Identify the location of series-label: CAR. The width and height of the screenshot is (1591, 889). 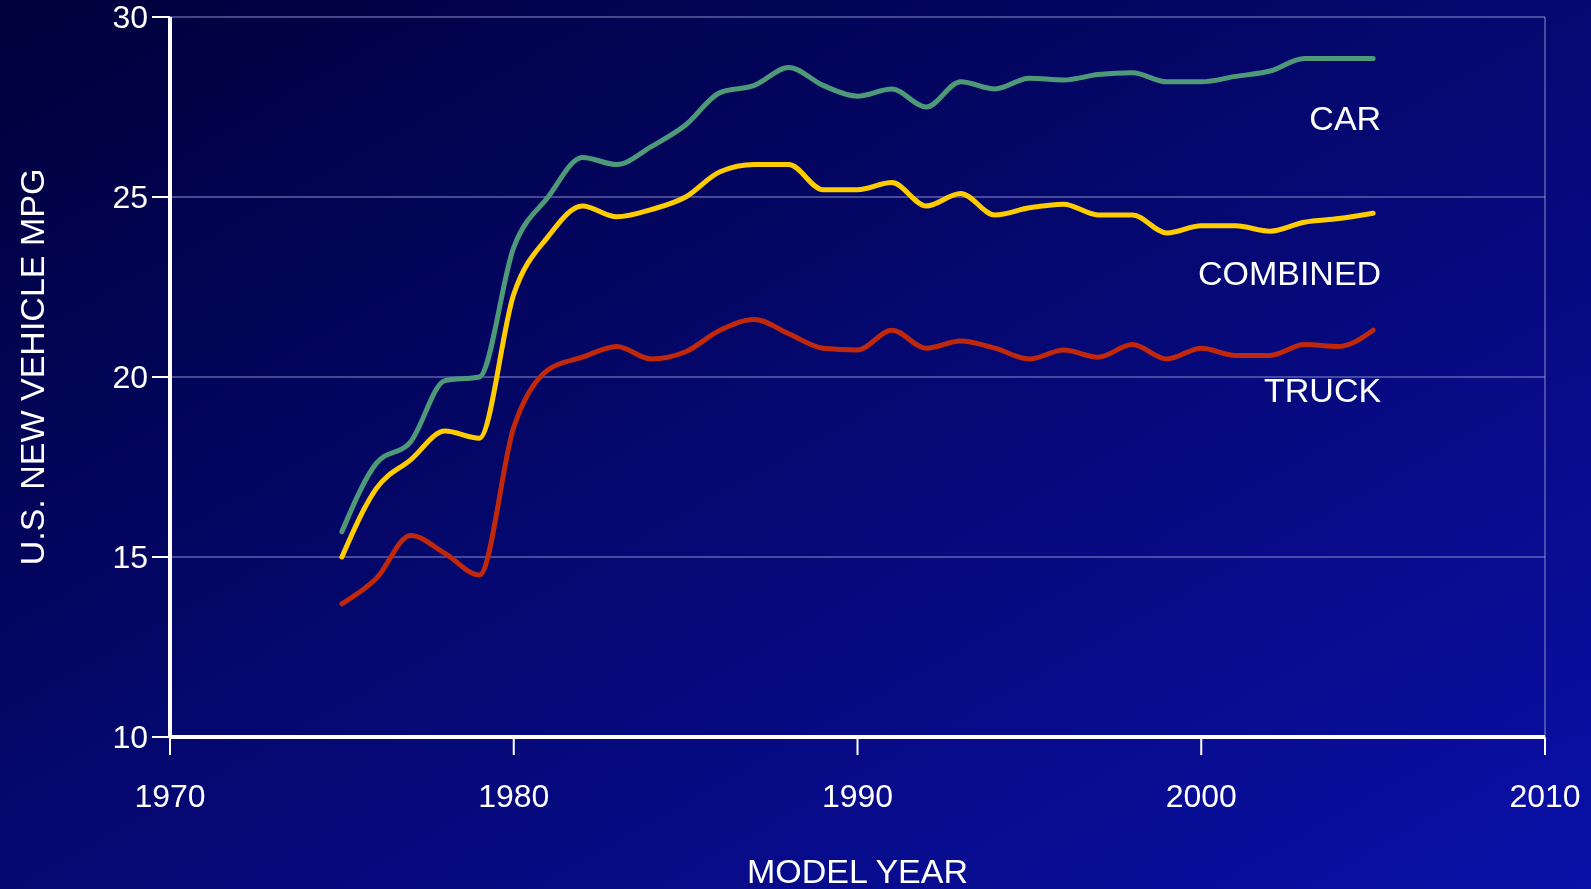
(1345, 118).